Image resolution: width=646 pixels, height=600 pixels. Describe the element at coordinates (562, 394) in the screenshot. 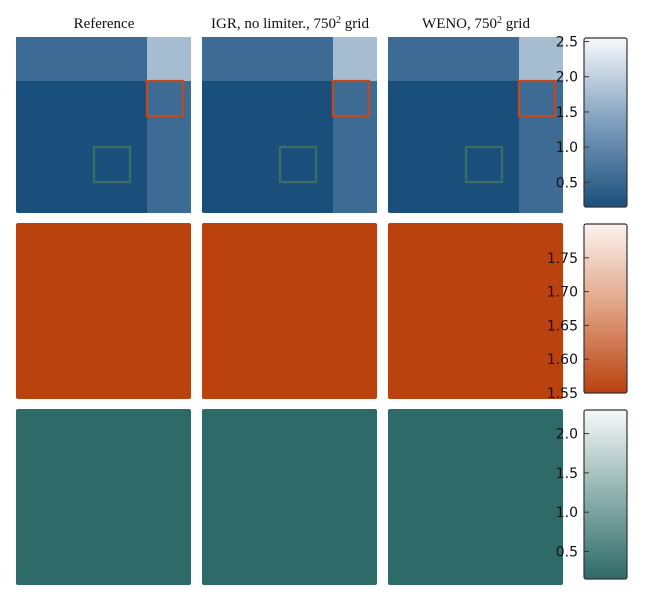

I see `colorbar-tick-label: 1.55` at that location.